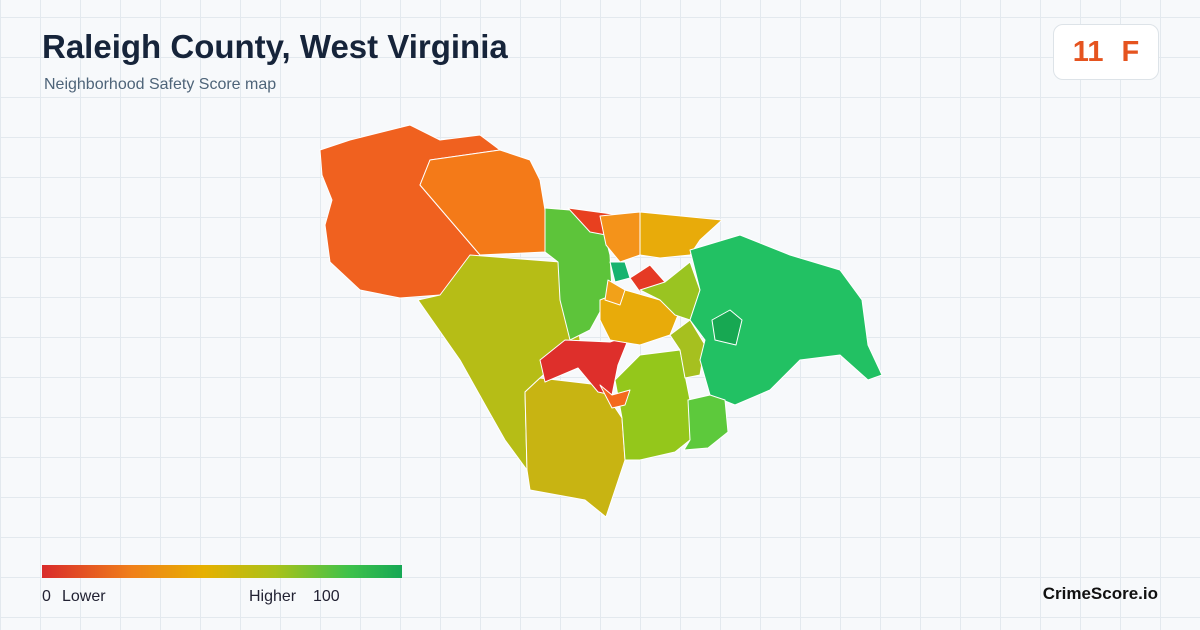 The image size is (1200, 630). What do you see at coordinates (1100, 593) in the screenshot?
I see `brand: CrimeScore.io` at bounding box center [1100, 593].